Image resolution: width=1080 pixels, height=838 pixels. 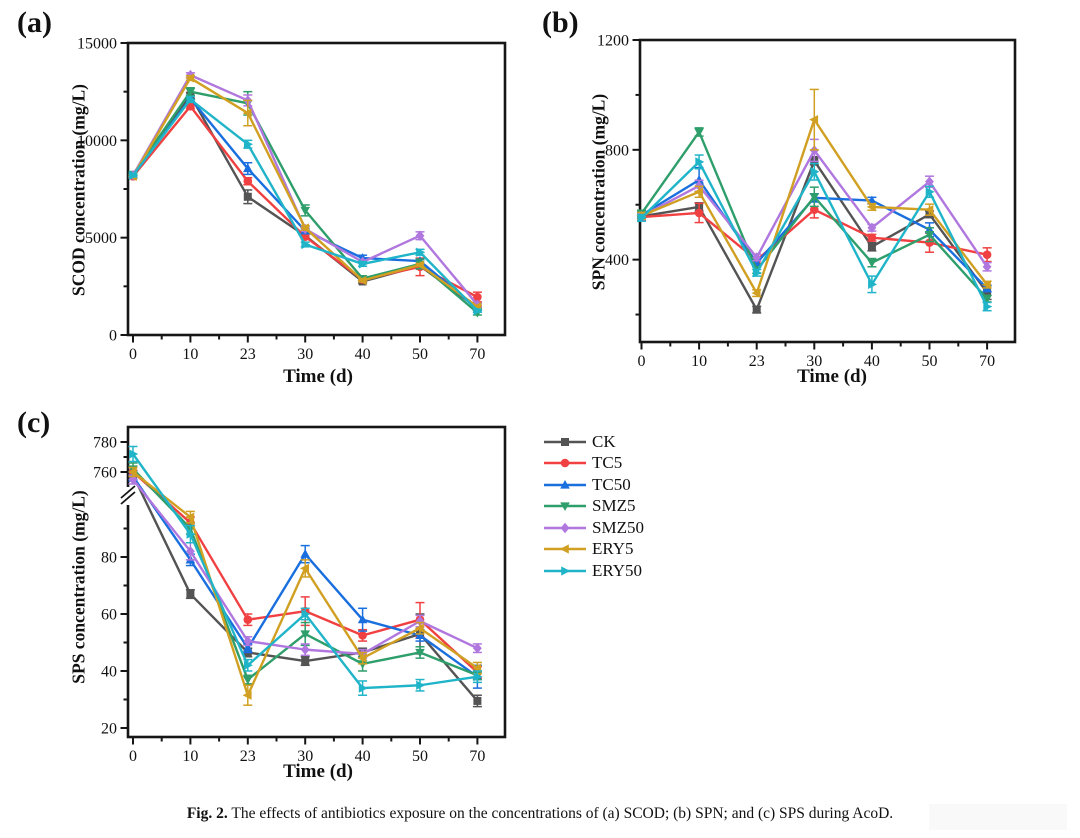 What do you see at coordinates (998, 817) in the screenshot?
I see `corner-overlay` at bounding box center [998, 817].